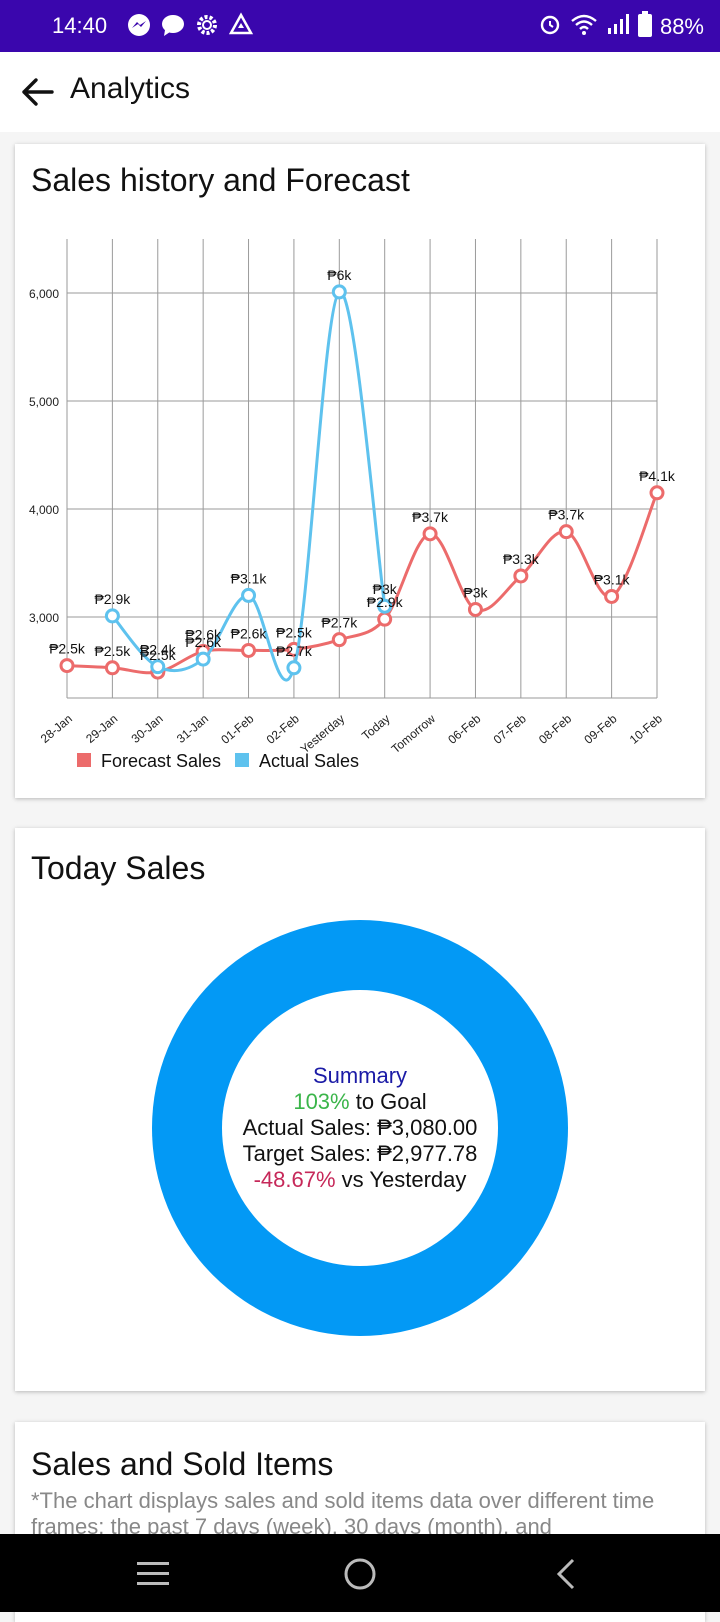 Image resolution: width=720 pixels, height=1622 pixels. What do you see at coordinates (376, 727) in the screenshot?
I see `x-tick-label: Today` at bounding box center [376, 727].